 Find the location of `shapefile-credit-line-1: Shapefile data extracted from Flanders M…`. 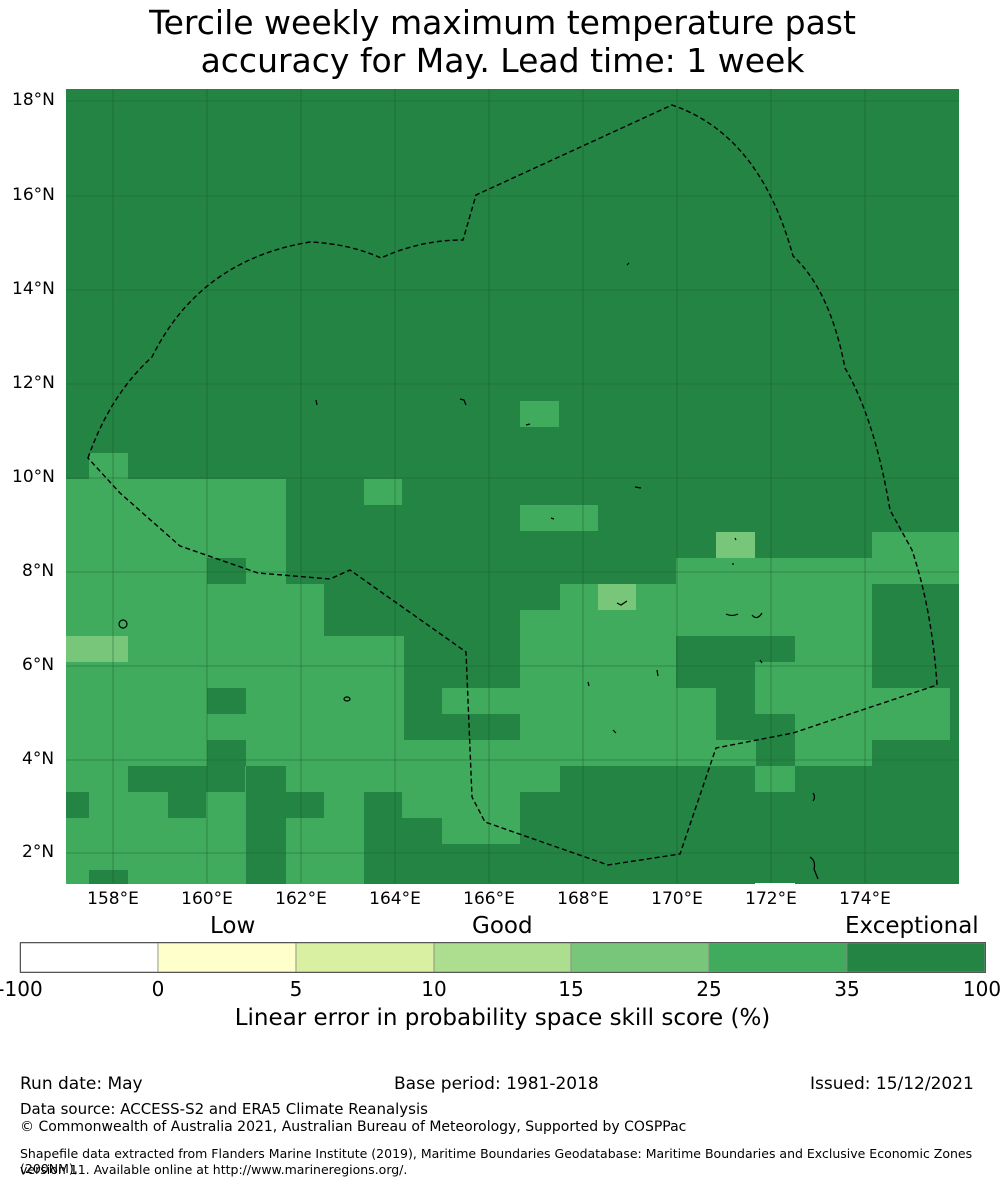

shapefile-credit-line-1: Shapefile data extracted from Flanders M… is located at coordinates (496, 1161).